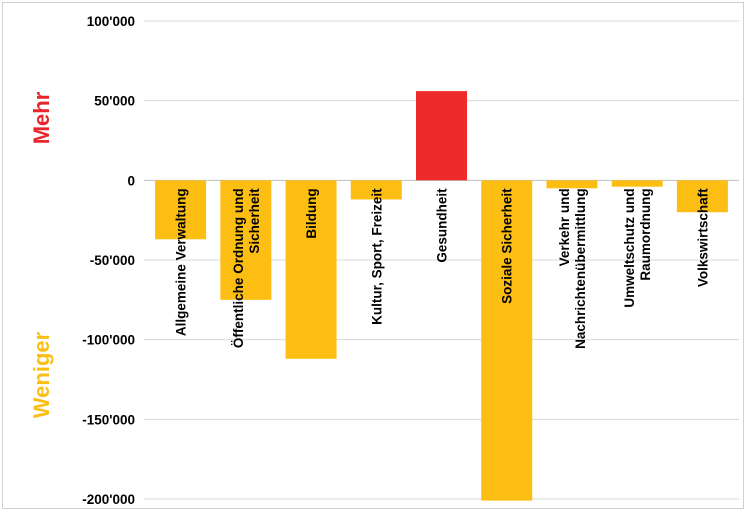 The height and width of the screenshot is (513, 748). Describe the element at coordinates (629, 247) in the screenshot. I see `category-label-line: Umweltschutz und` at that location.